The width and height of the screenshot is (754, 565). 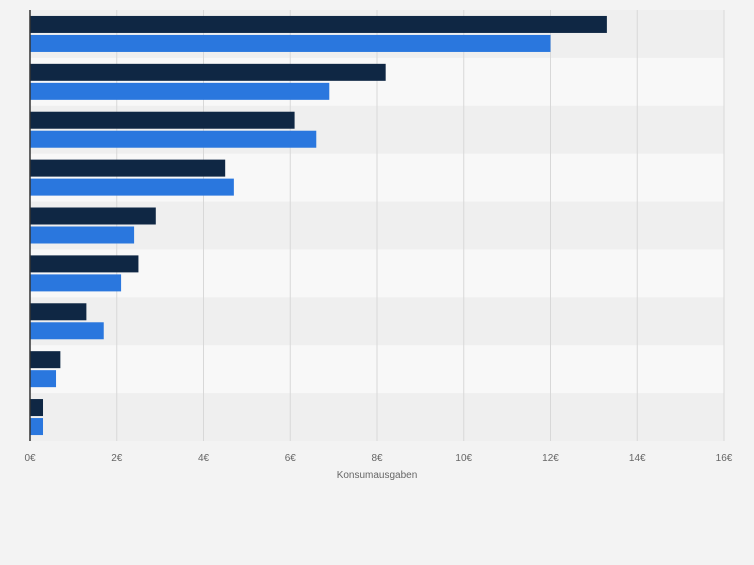 I want to click on x-tick-label: 16€, so click(x=724, y=458).